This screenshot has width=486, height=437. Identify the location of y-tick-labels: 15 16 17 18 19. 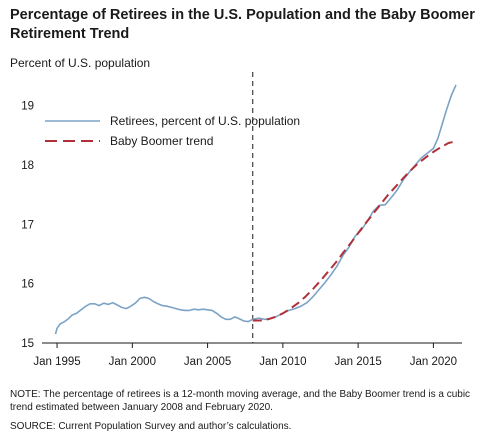
(27, 225).